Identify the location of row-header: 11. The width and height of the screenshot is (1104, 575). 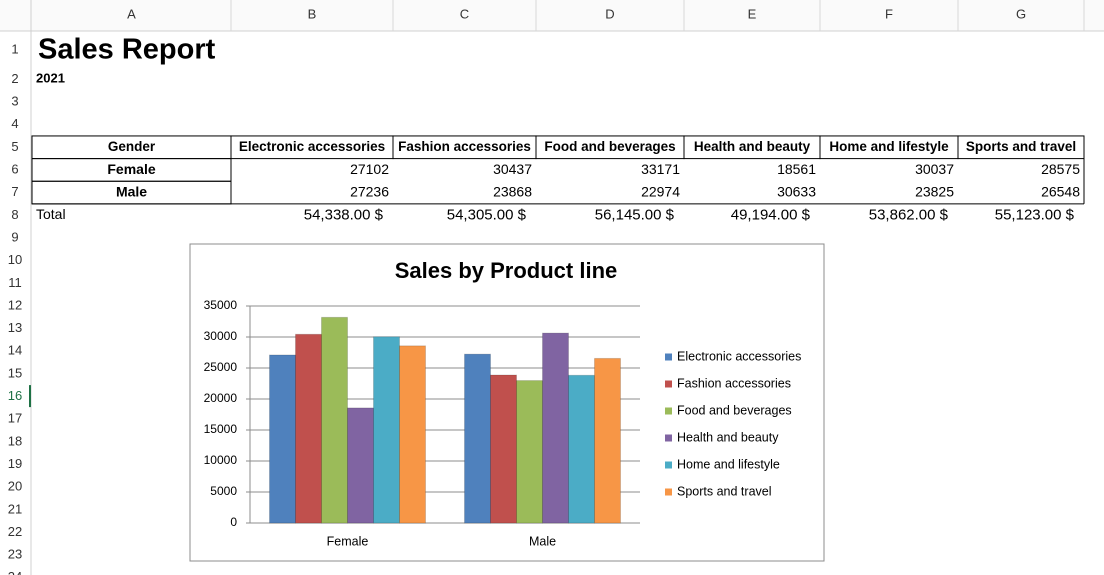
(15, 282).